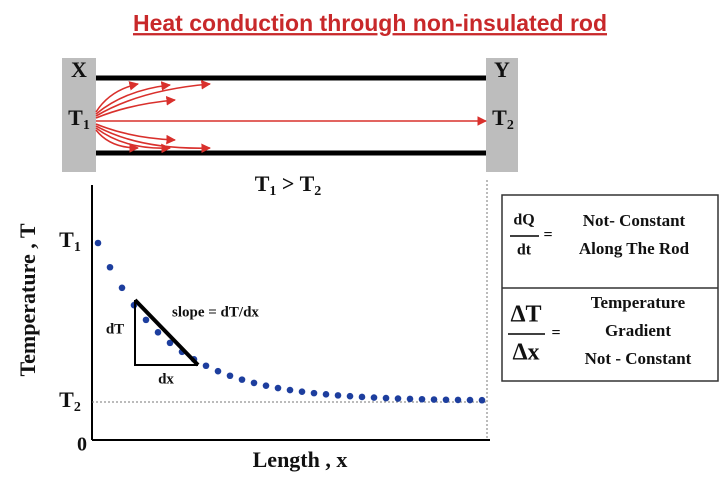 Image resolution: width=720 pixels, height=477 pixels. Describe the element at coordinates (79, 69) in the screenshot. I see `left-end: X` at that location.